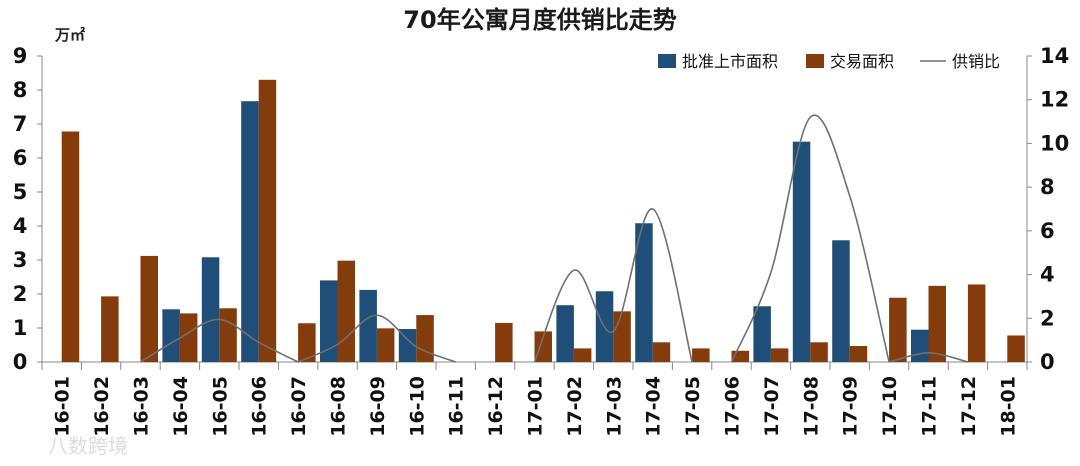 This screenshot has height=466, width=1080. What do you see at coordinates (20, 294) in the screenshot?
I see `y-tick-label: 2` at bounding box center [20, 294].